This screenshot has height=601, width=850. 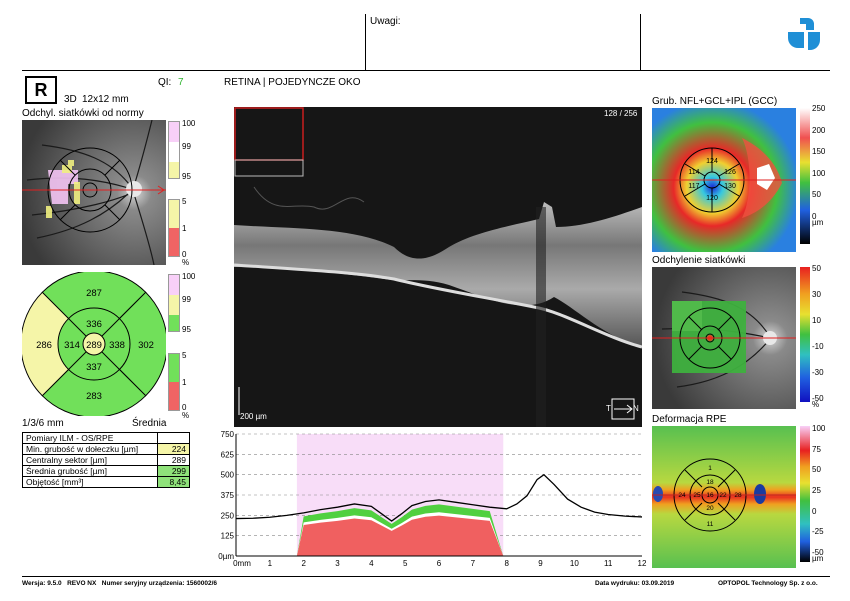 I want to click on serial-value: 1560002/6, so click(x=202, y=583).